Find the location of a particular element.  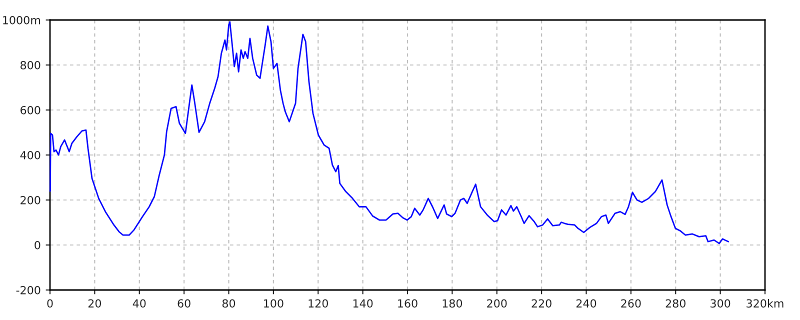

x-tick-label: 280 is located at coordinates (676, 303).